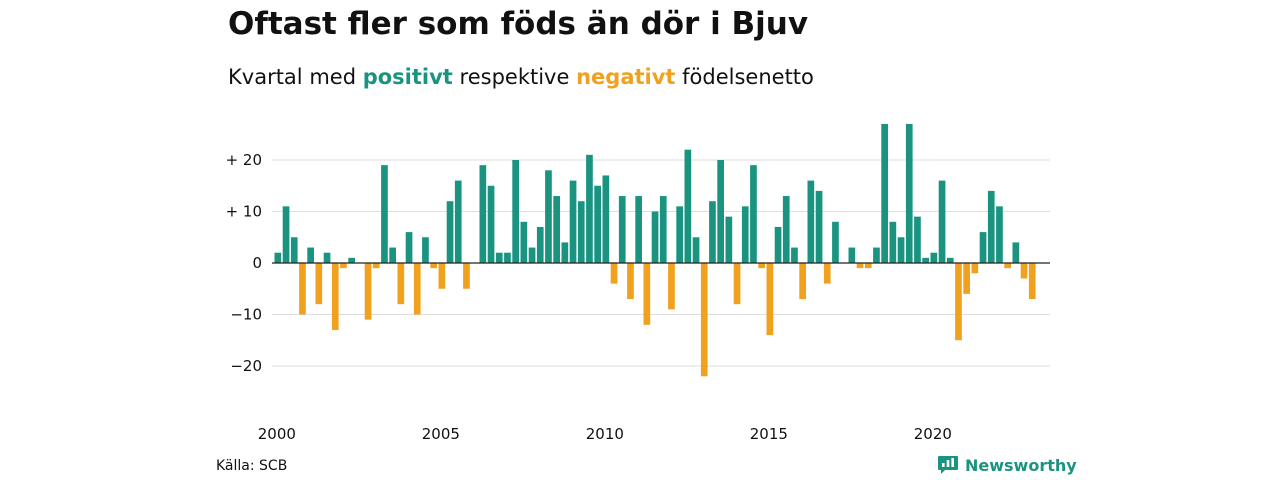 Image resolution: width=1280 pixels, height=480 pixels. What do you see at coordinates (277, 434) in the screenshot?
I see `x-tick-label: 2000` at bounding box center [277, 434].